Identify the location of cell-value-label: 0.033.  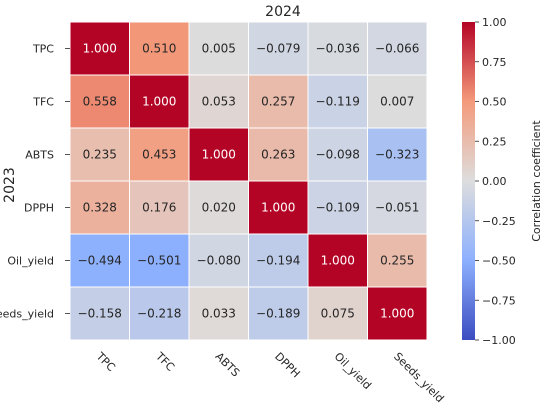
(219, 314).